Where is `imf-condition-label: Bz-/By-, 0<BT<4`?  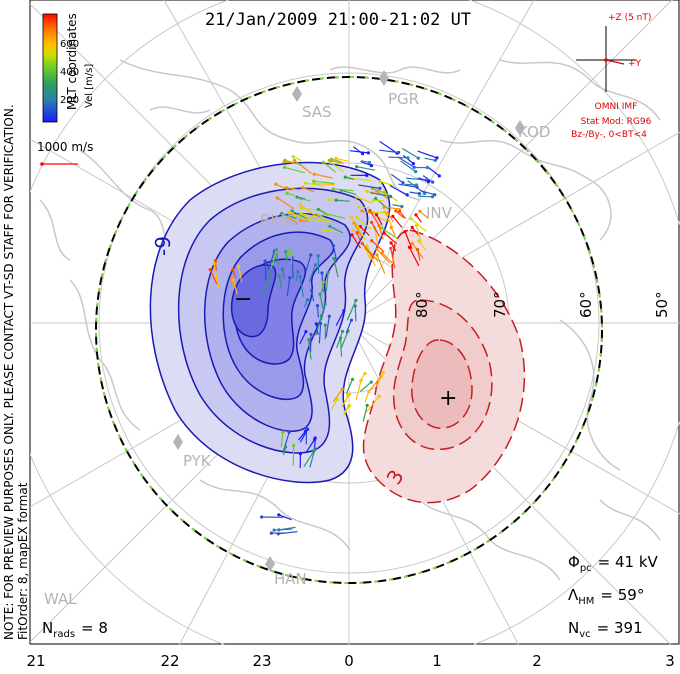
imf-condition-label: Bz-/By-, 0<BT<4 is located at coordinates (609, 135).